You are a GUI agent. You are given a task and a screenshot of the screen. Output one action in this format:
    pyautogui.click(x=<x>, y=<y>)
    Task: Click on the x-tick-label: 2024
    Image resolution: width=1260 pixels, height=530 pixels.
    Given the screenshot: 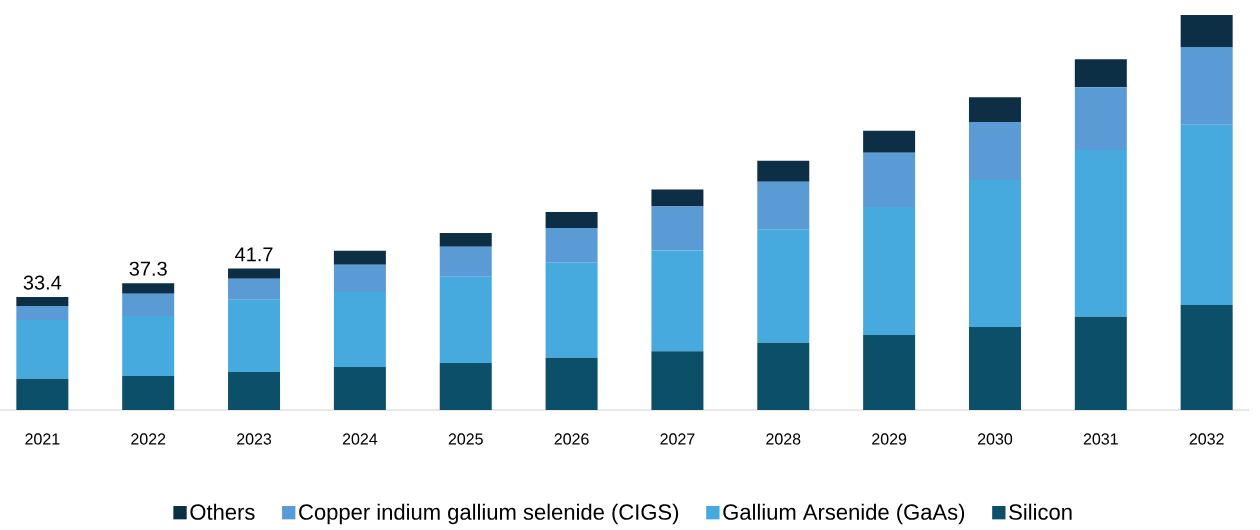 What is the action you would take?
    pyautogui.click(x=360, y=439)
    